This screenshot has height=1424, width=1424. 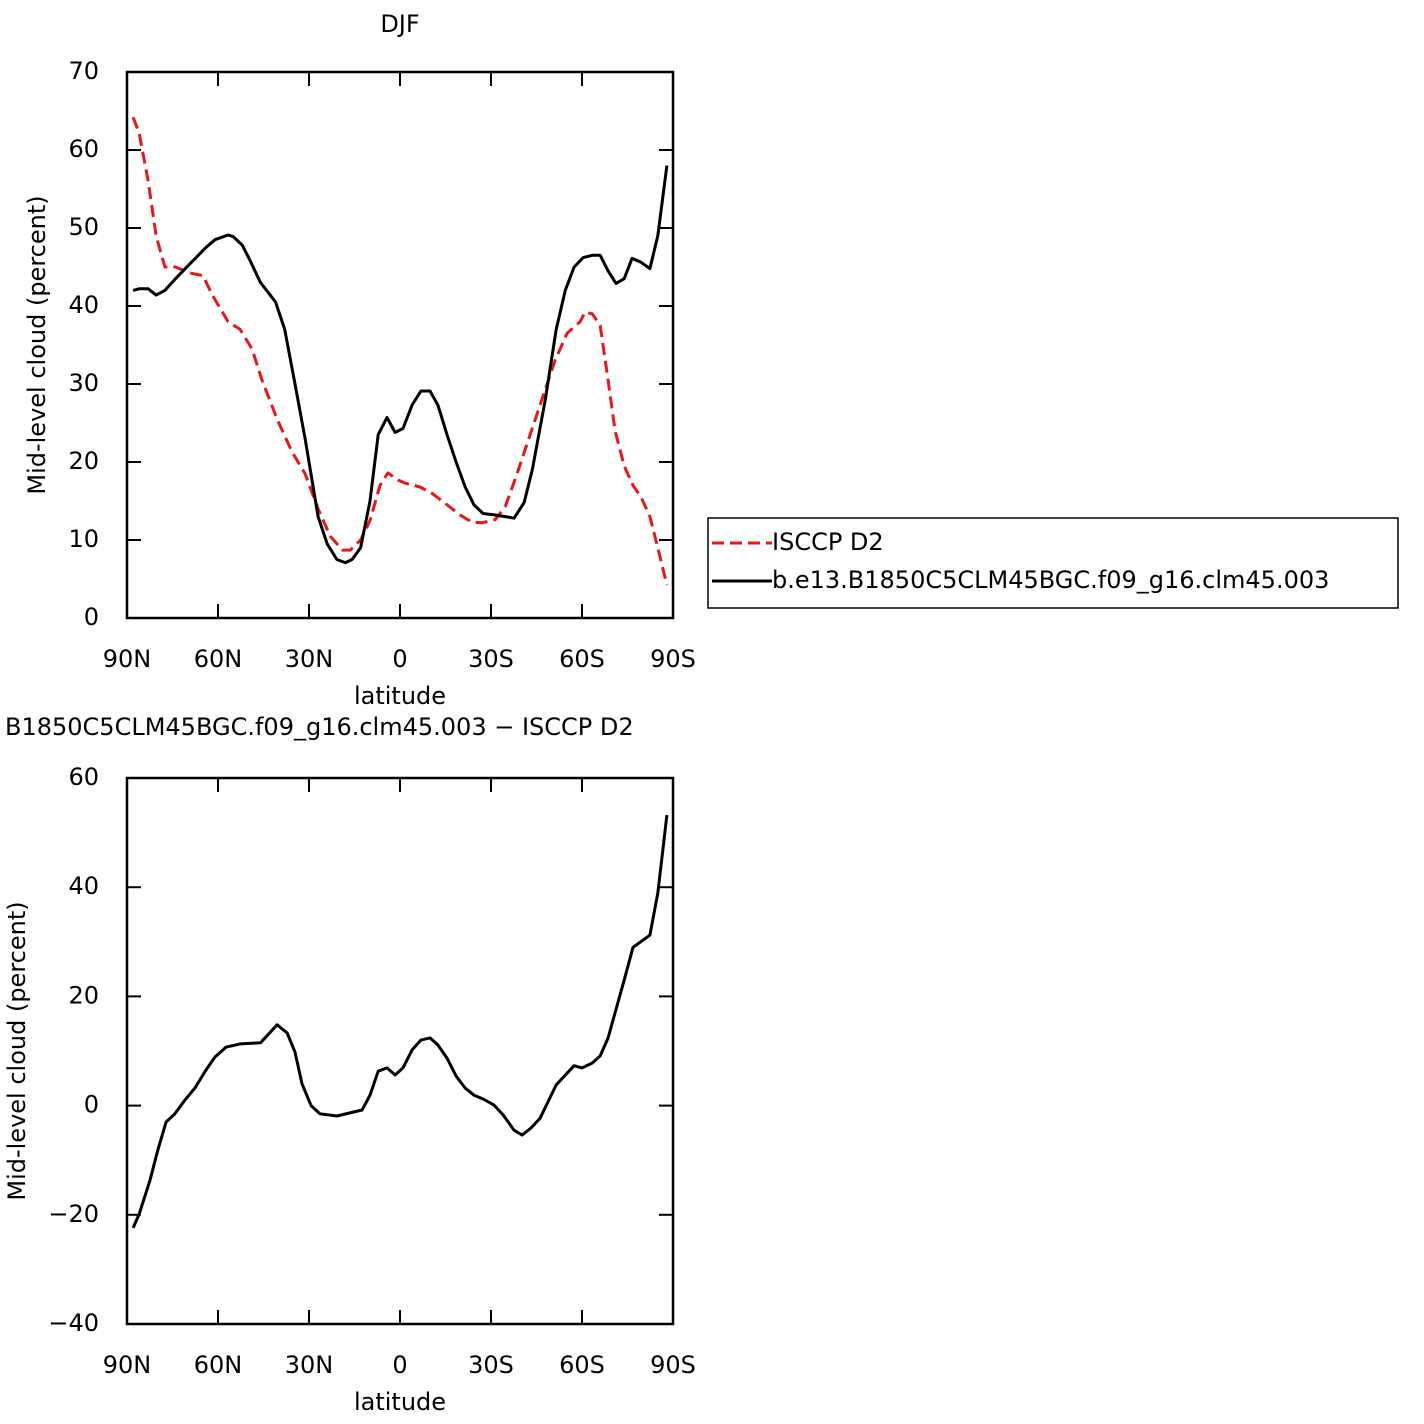 I want to click on legend-label: ISCCP D2, so click(x=828, y=542).